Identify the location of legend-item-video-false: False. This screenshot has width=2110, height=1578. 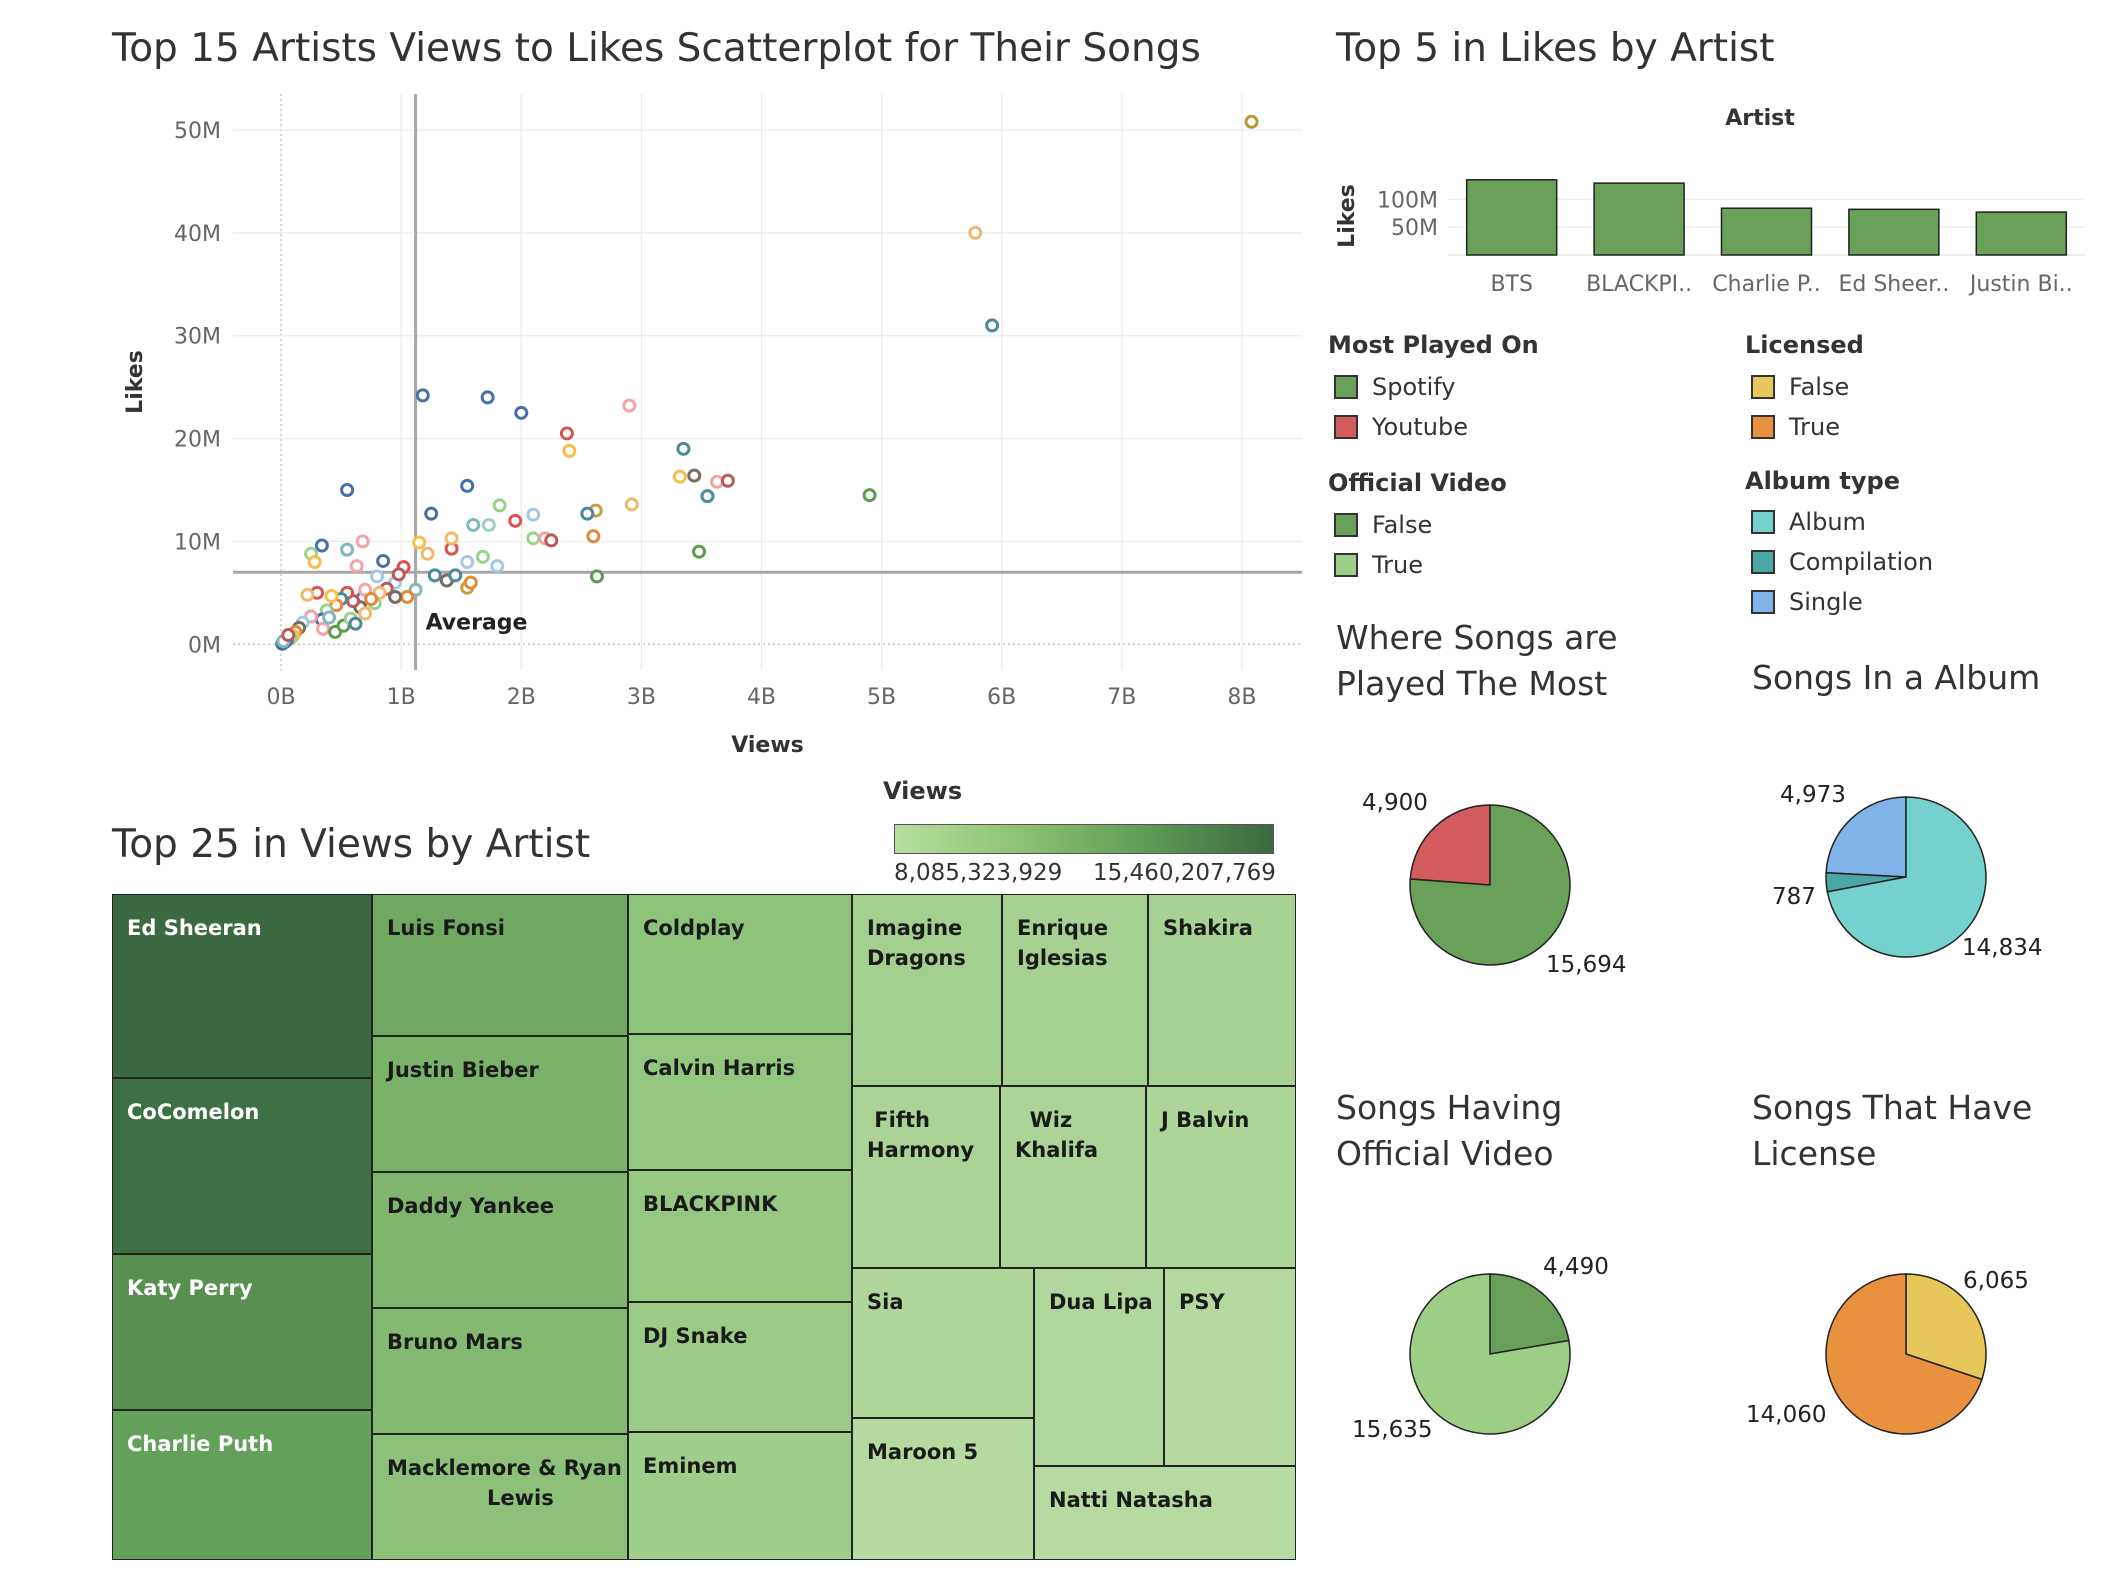
(1383, 525).